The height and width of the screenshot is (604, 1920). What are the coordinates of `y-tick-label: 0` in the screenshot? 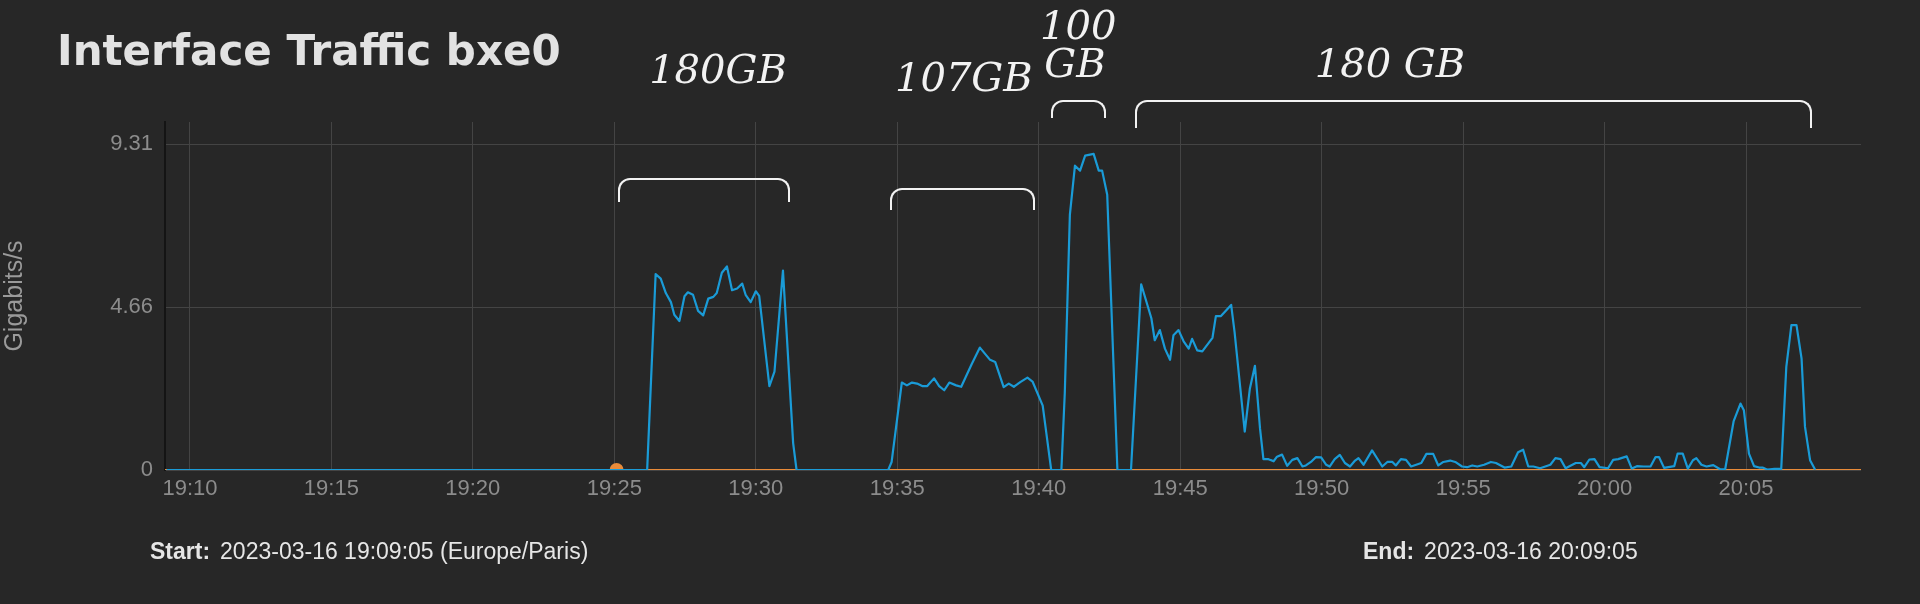 It's located at (146, 469).